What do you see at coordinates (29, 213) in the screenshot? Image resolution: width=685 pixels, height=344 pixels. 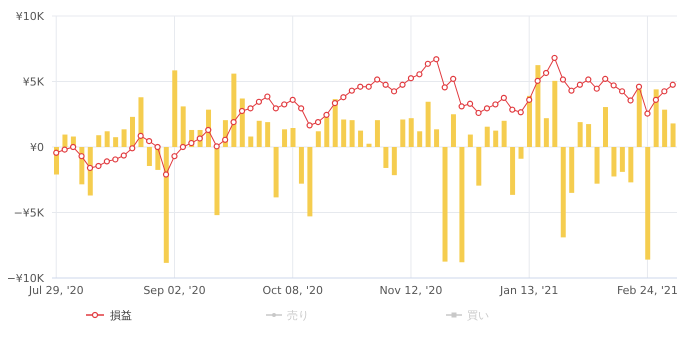 I see `y-tick-label: −¥5K` at bounding box center [29, 213].